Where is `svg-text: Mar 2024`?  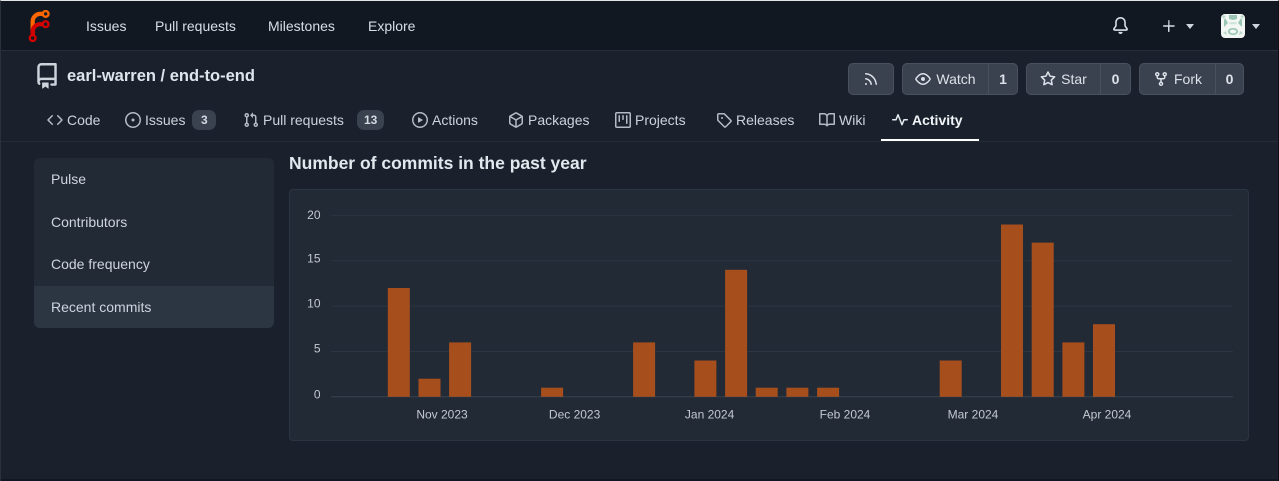
svg-text: Mar 2024 is located at coordinates (973, 415).